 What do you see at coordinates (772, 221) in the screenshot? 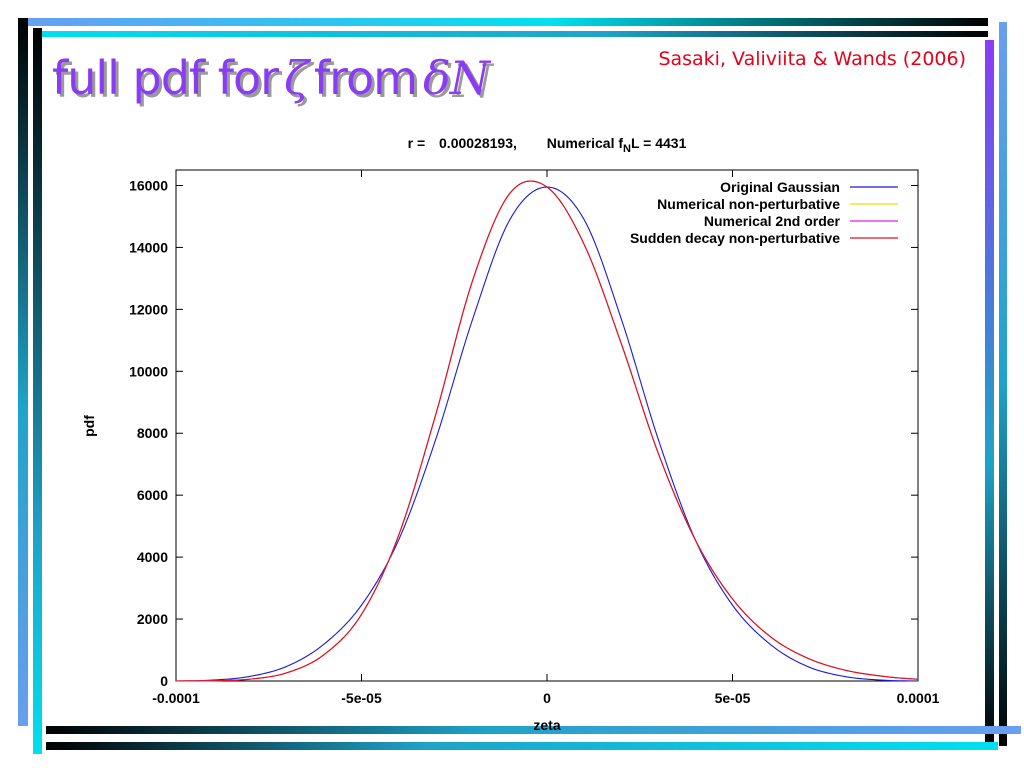
I see `legend-label: Numerical 2nd order` at bounding box center [772, 221].